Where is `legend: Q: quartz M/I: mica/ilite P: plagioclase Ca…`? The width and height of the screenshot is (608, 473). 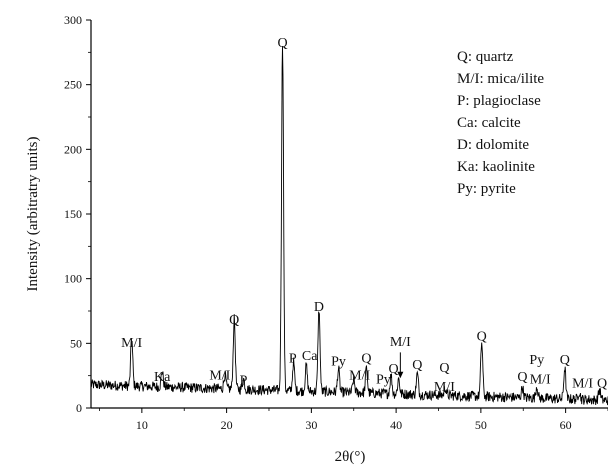
legend: Q: quartz M/I: mica/ilite P: plagioclase Ca… is located at coordinates (500, 123).